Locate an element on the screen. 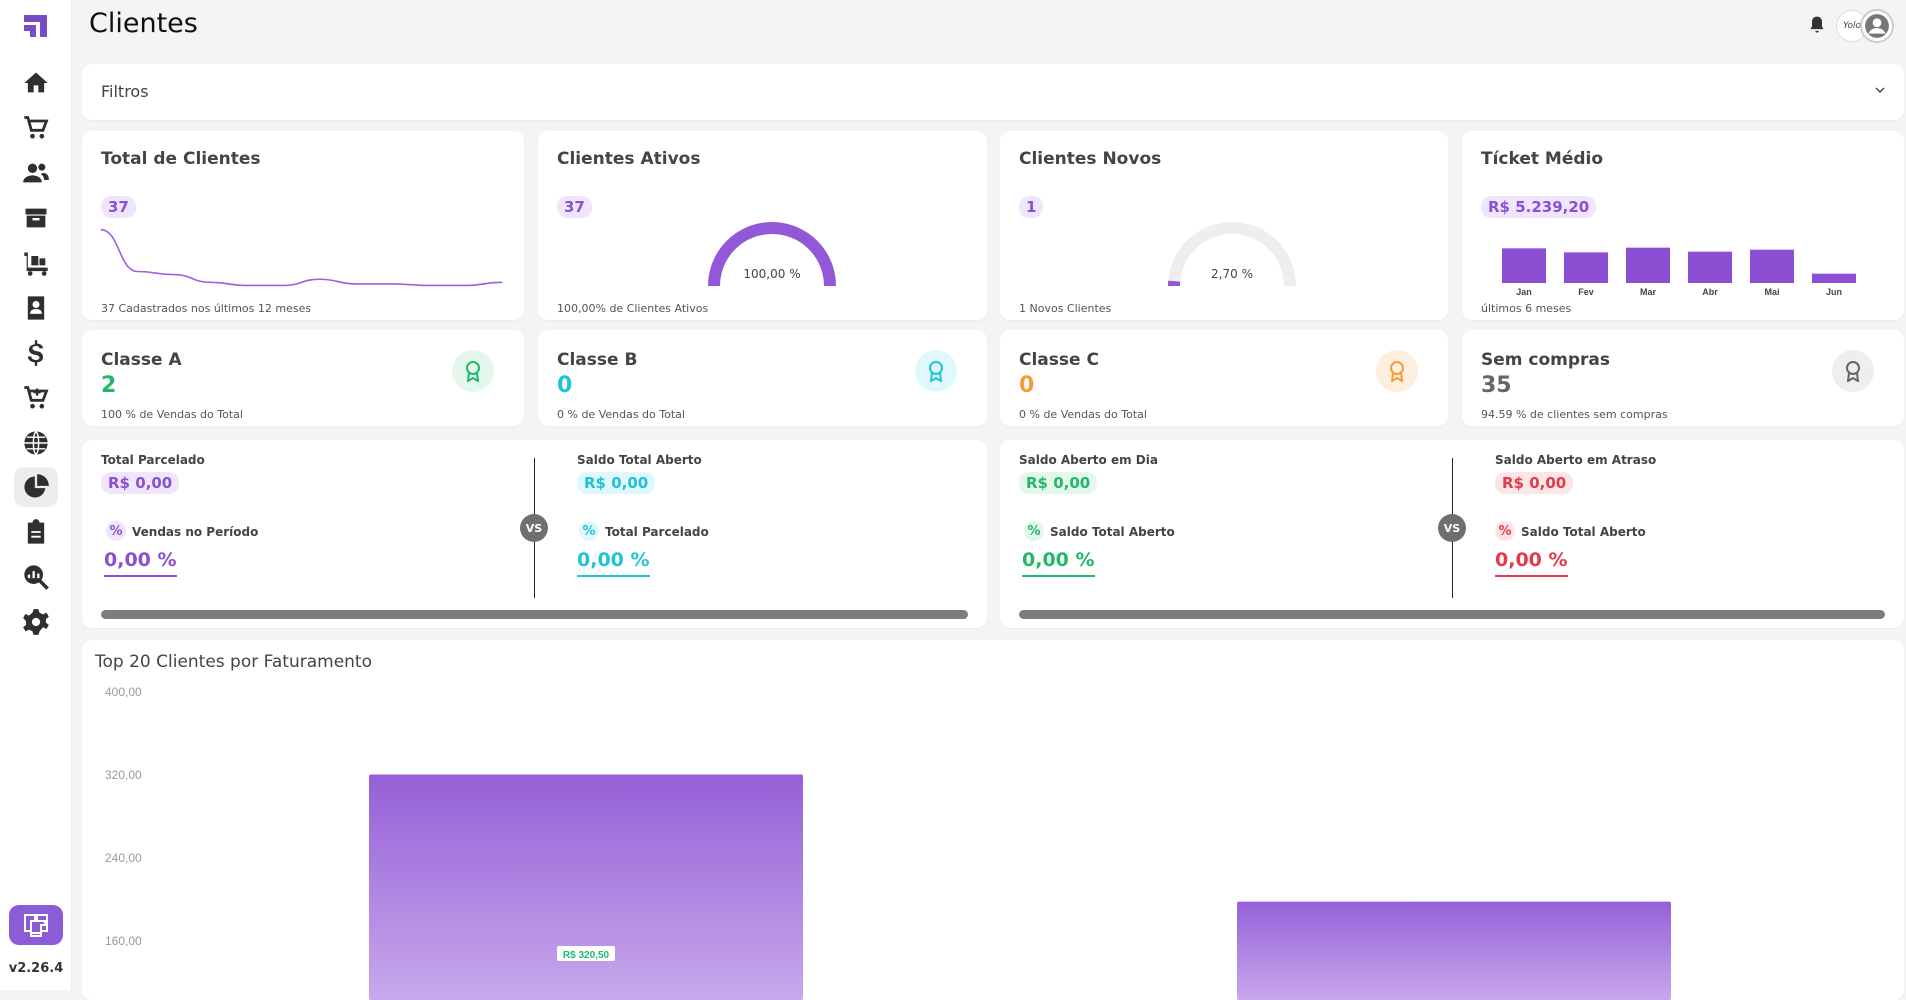 This screenshot has width=1906, height=1000. fin-label: Total Parcelado is located at coordinates (153, 460).